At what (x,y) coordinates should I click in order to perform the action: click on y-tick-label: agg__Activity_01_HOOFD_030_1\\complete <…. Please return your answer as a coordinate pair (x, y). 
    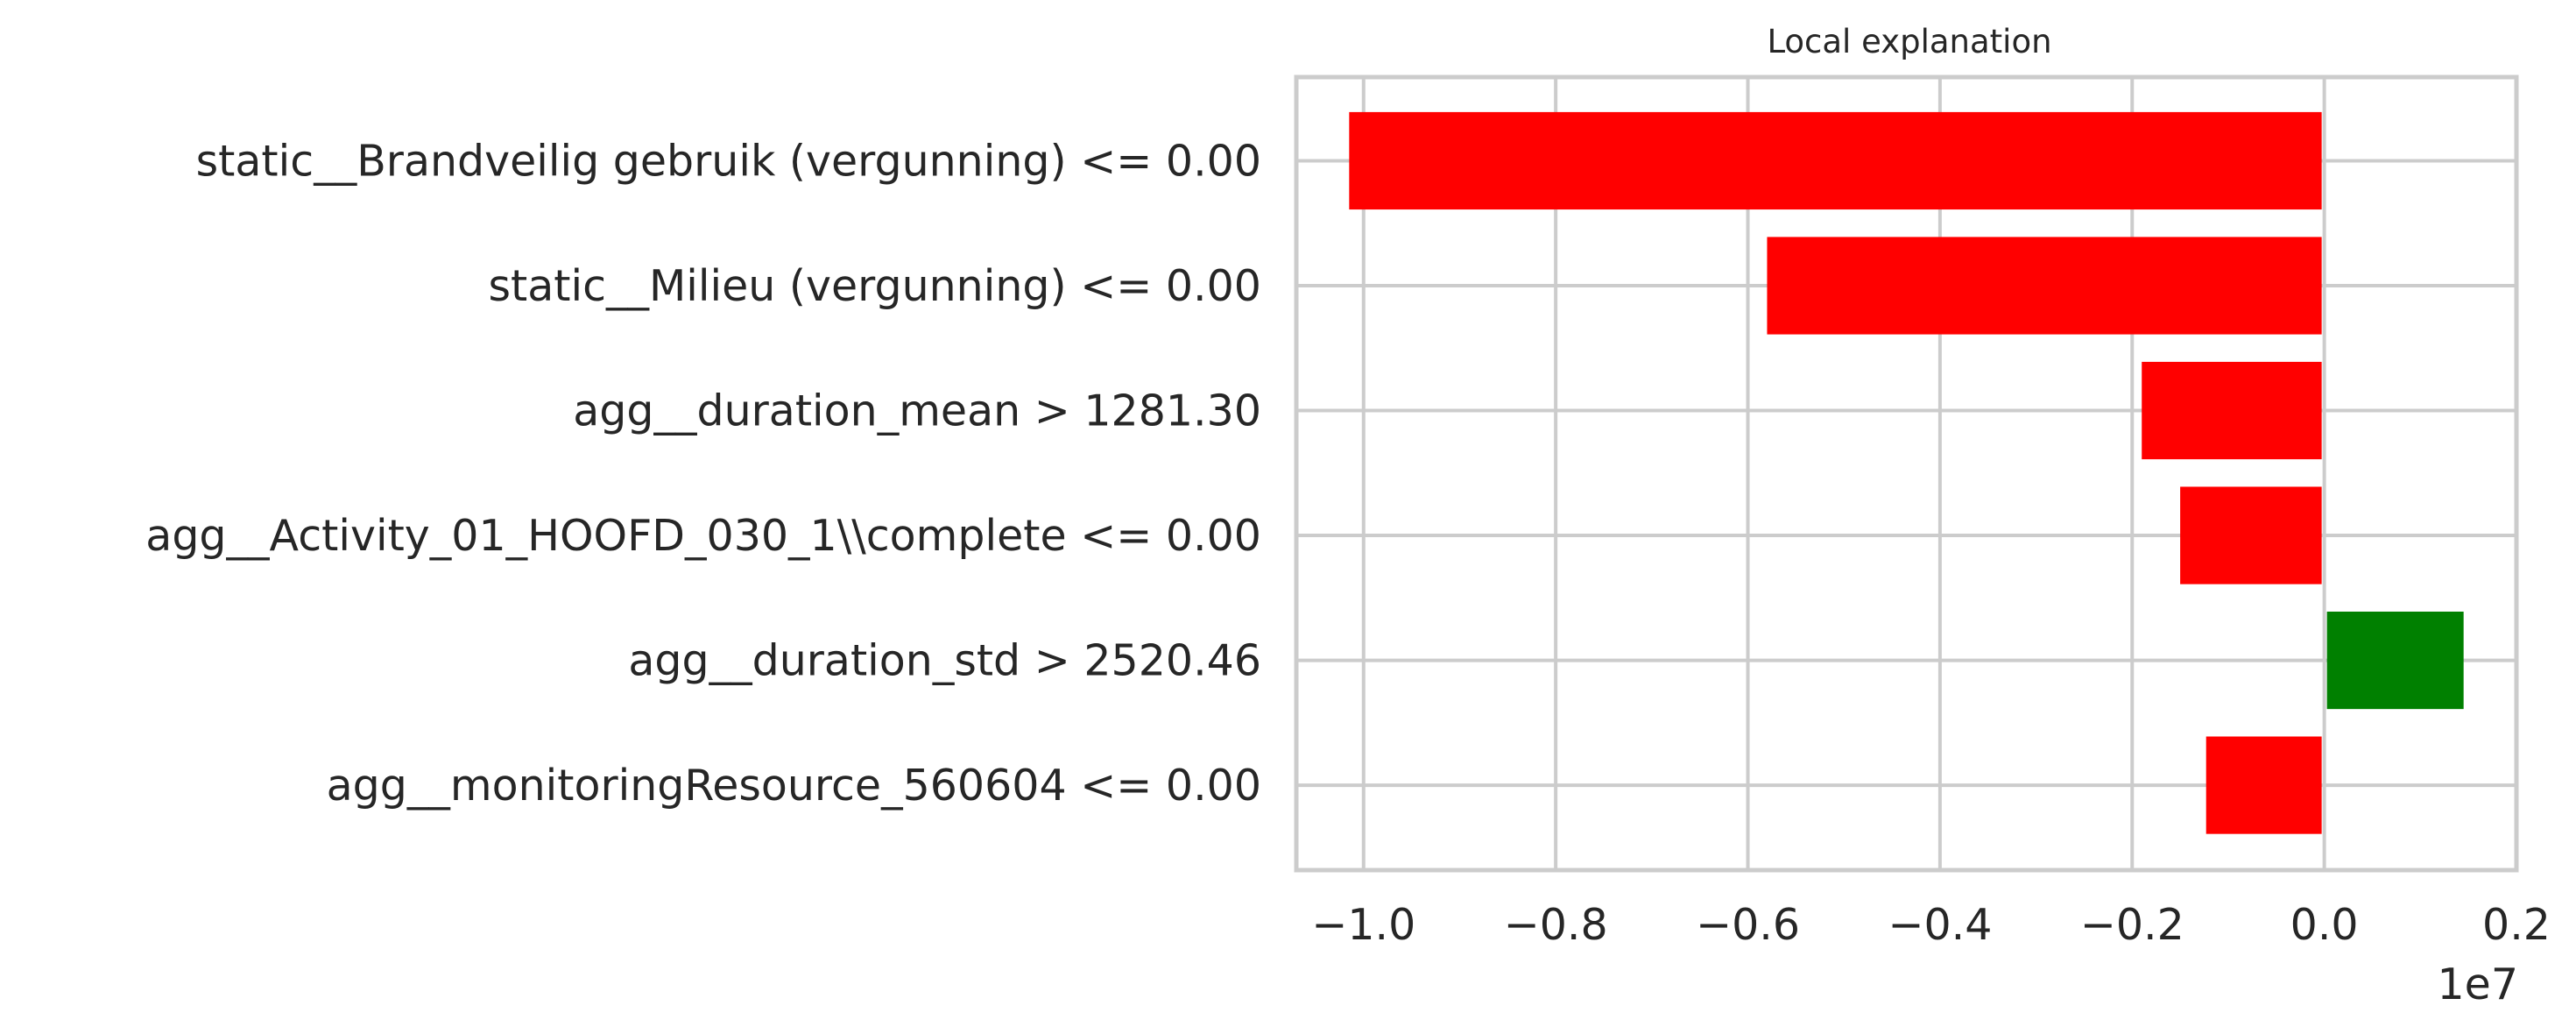
    Looking at the image, I should click on (703, 536).